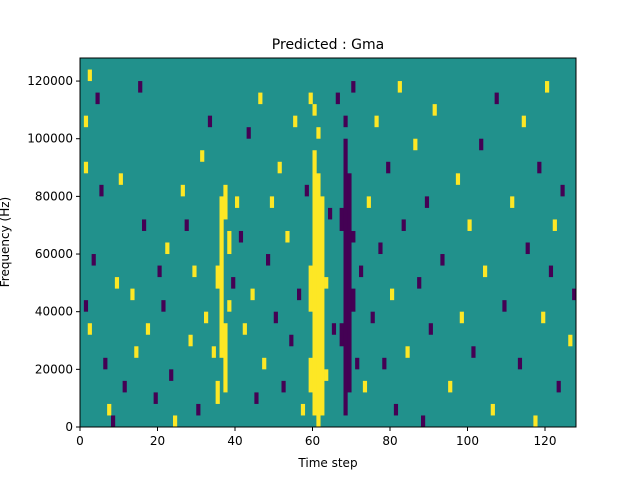 The height and width of the screenshot is (484, 640). What do you see at coordinates (312, 441) in the screenshot?
I see `x-tick-label: 60` at bounding box center [312, 441].